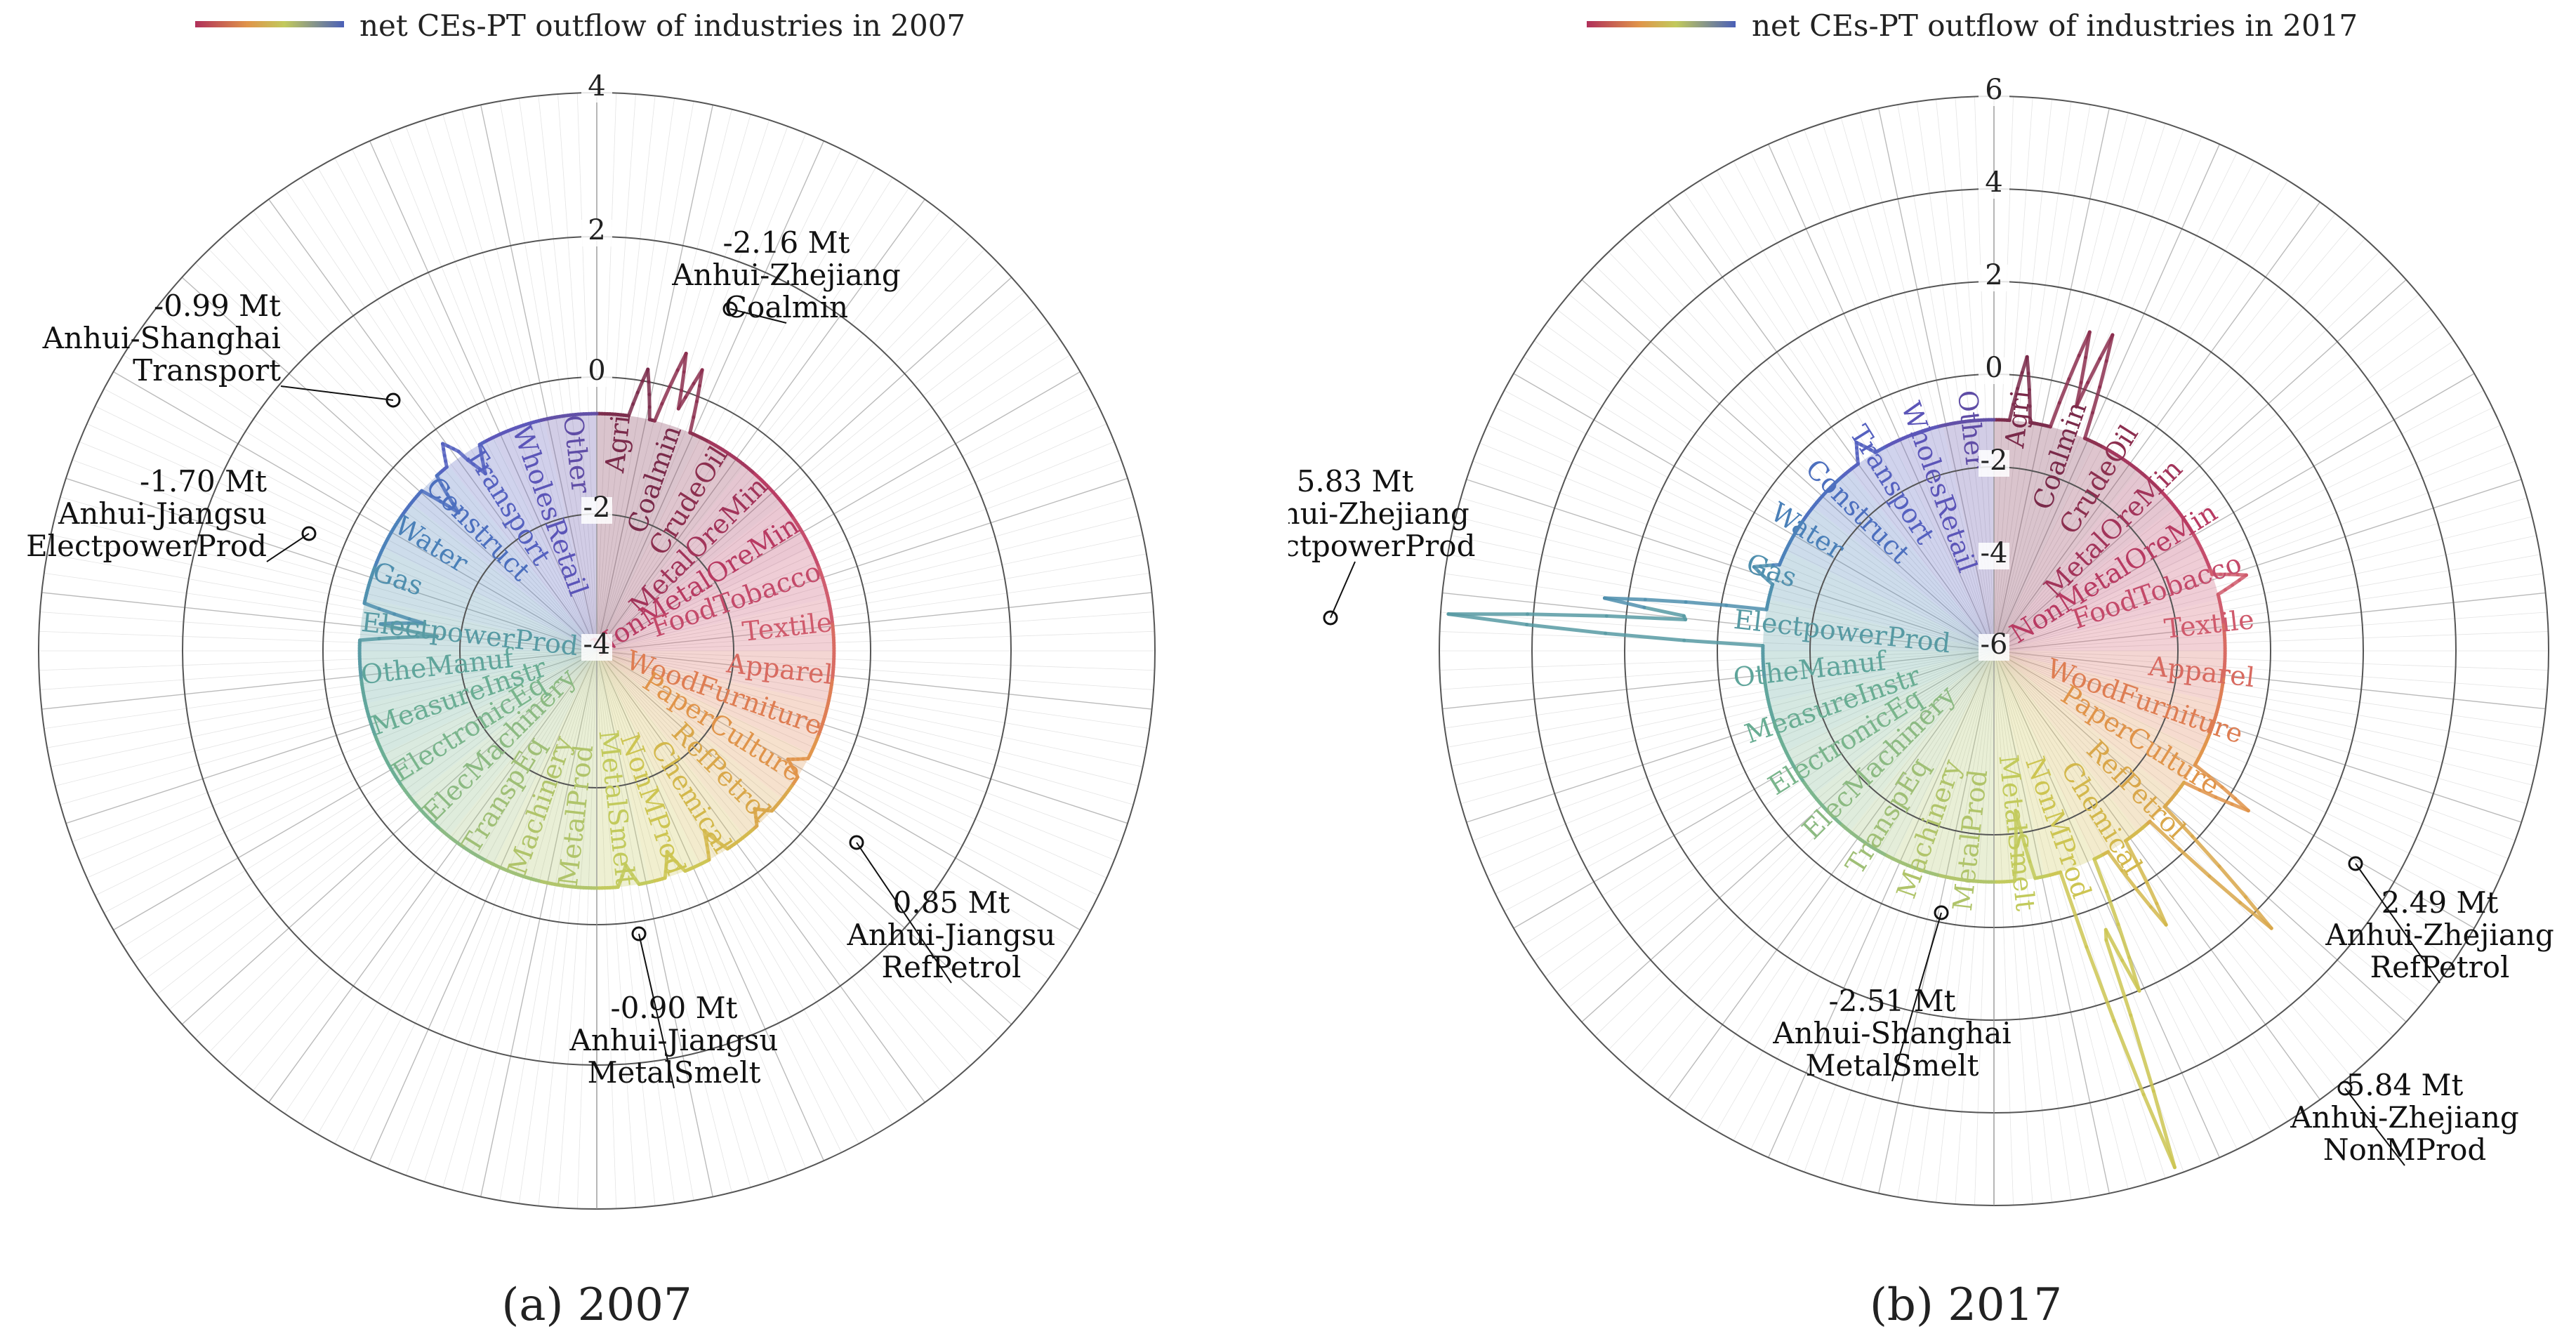  What do you see at coordinates (1968, 767) in the screenshot?
I see `sector-wedge-MetalProd` at bounding box center [1968, 767].